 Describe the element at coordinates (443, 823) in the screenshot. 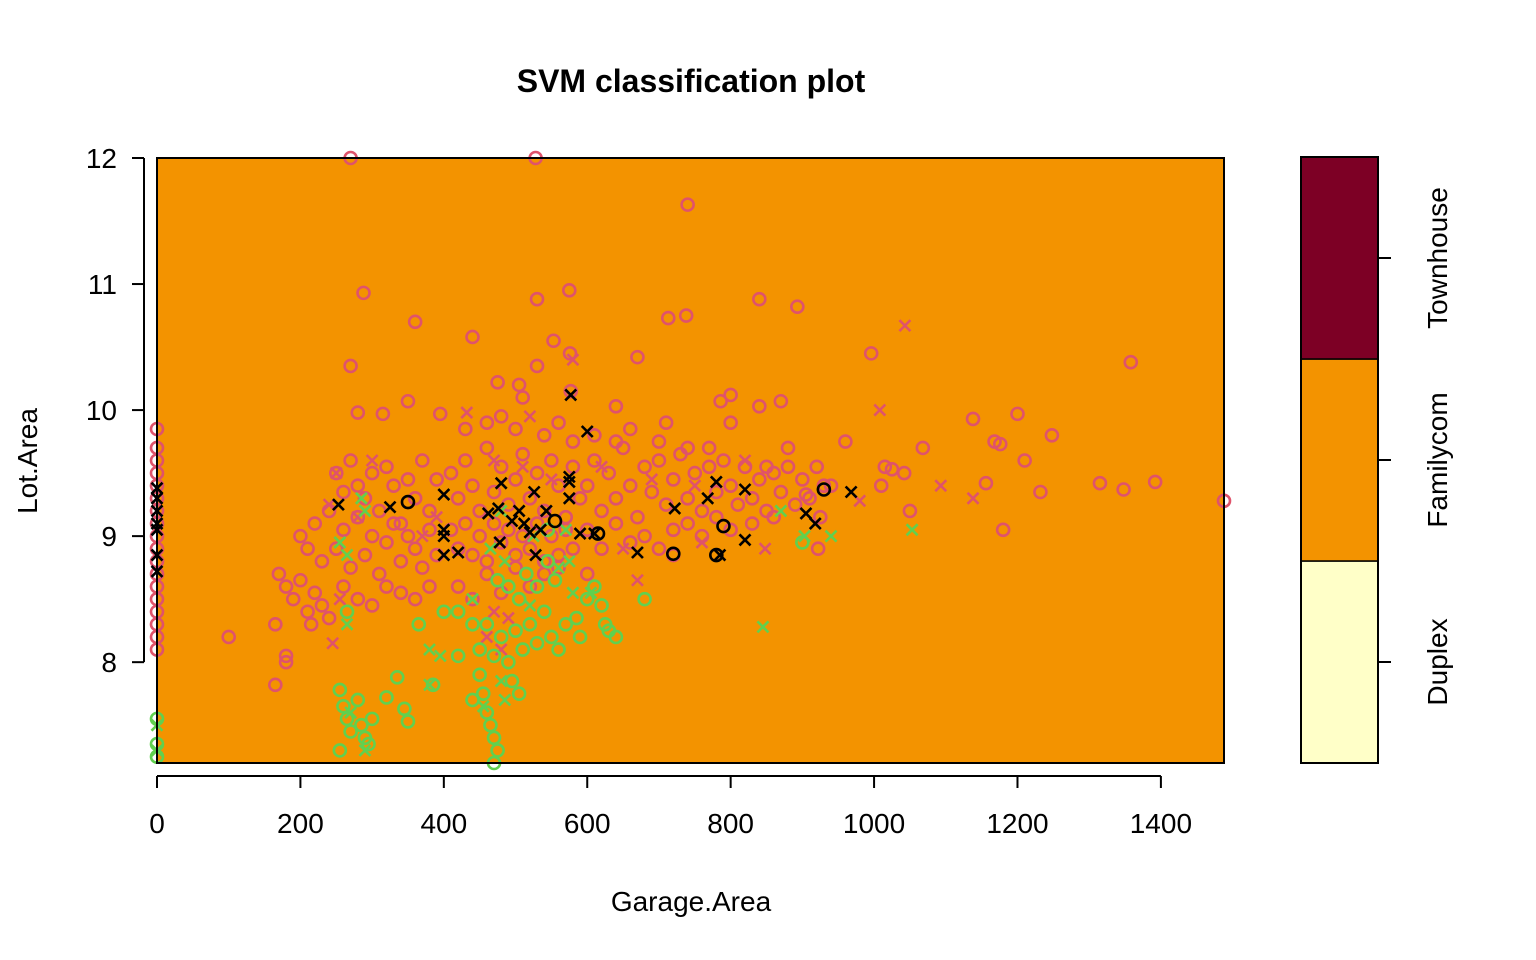

I see `x-tick-label: 400` at that location.